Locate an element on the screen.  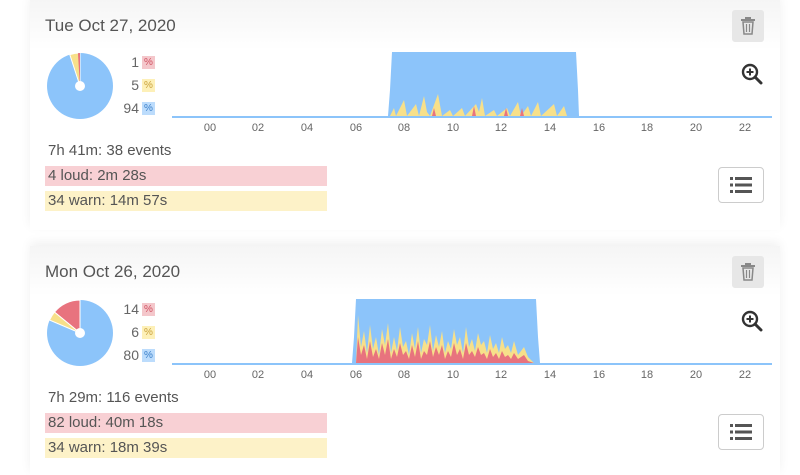
pct-loud-value: 1 is located at coordinates (135, 62).